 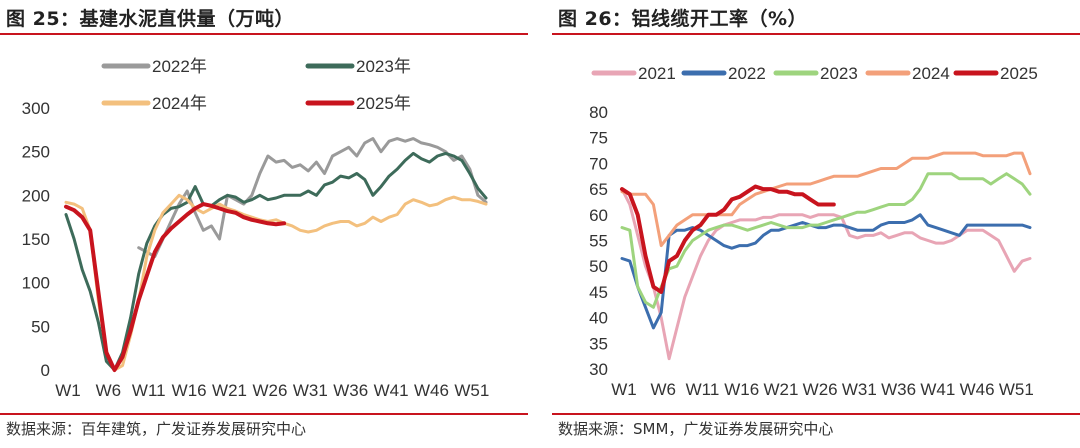 What do you see at coordinates (36, 283) in the screenshot?
I see `y-tick-label: 100` at bounding box center [36, 283].